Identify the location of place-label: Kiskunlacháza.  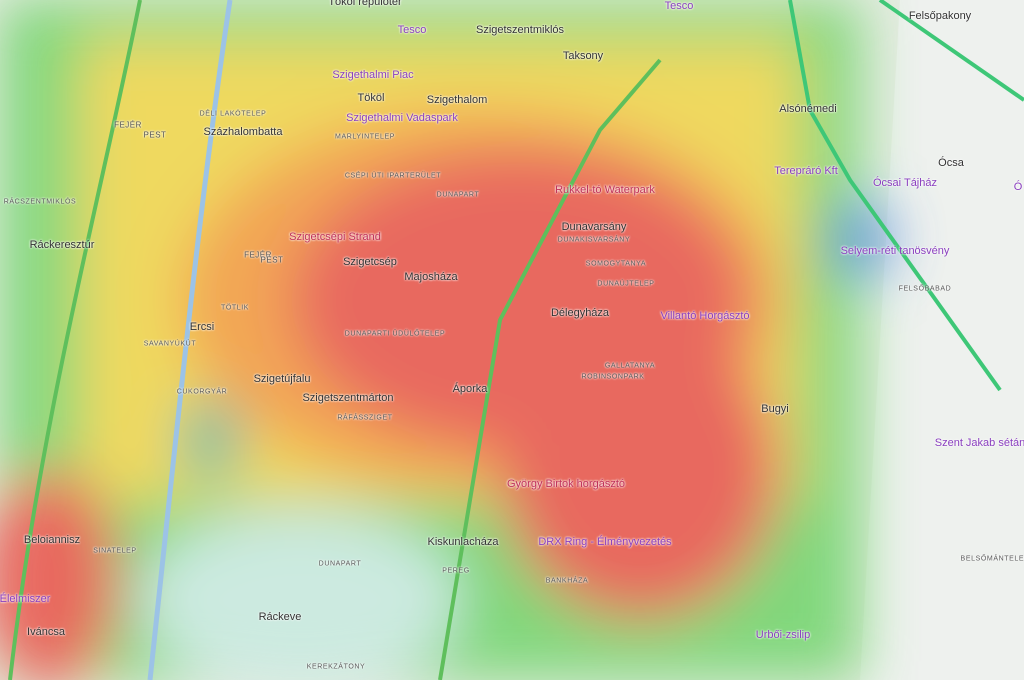
(463, 542).